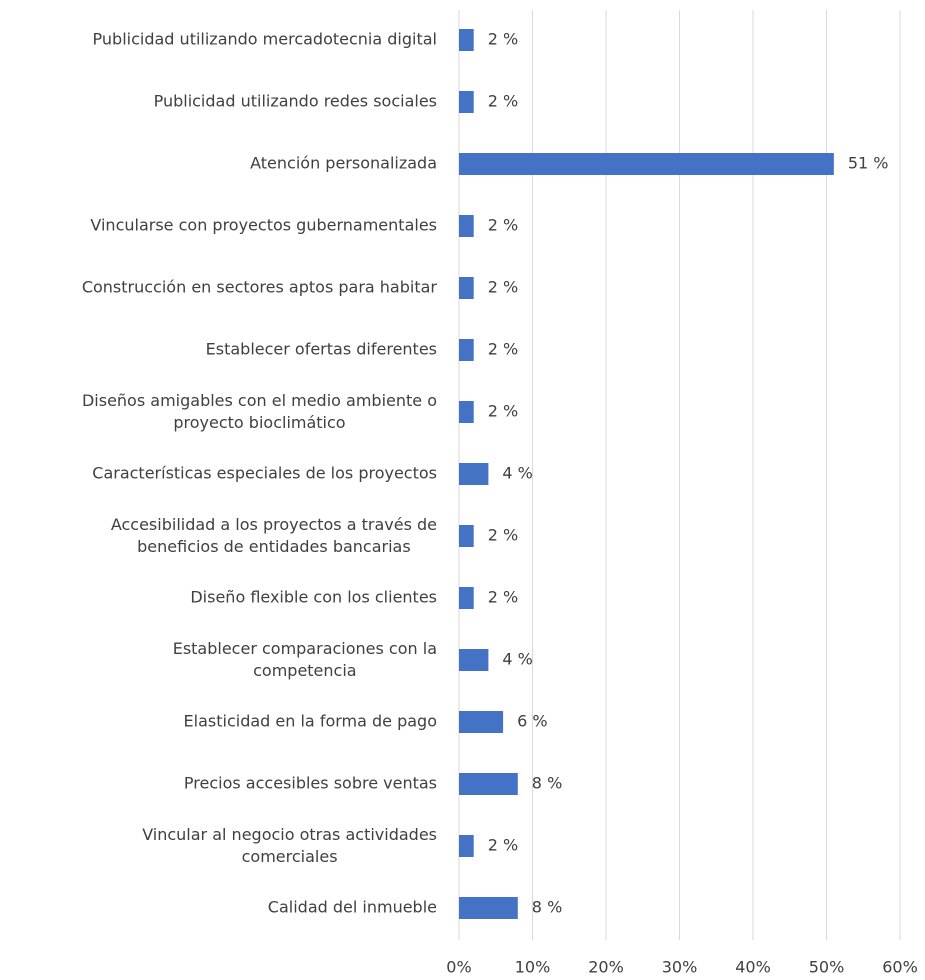 The image size is (925, 980). Describe the element at coordinates (900, 967) in the screenshot. I see `x-tick-label: 60%` at that location.